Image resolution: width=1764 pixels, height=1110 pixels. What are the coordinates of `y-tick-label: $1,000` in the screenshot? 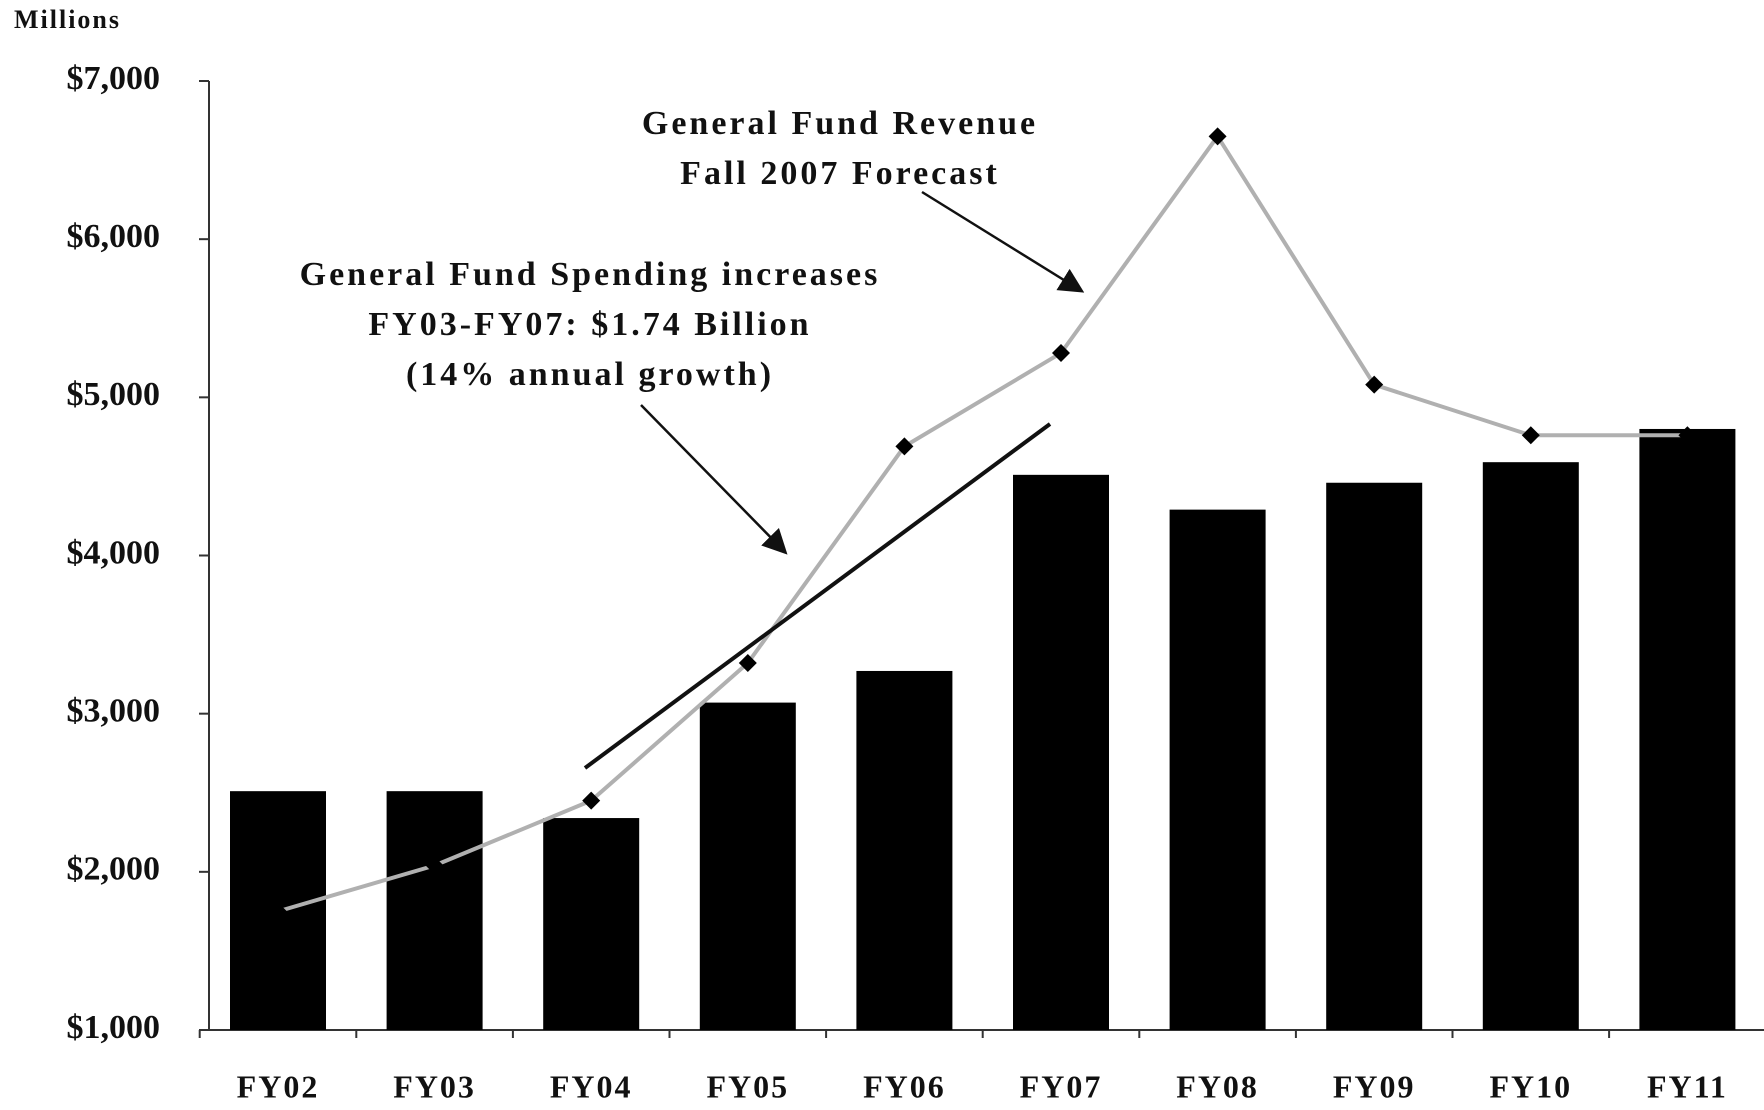 It's located at (114, 1027).